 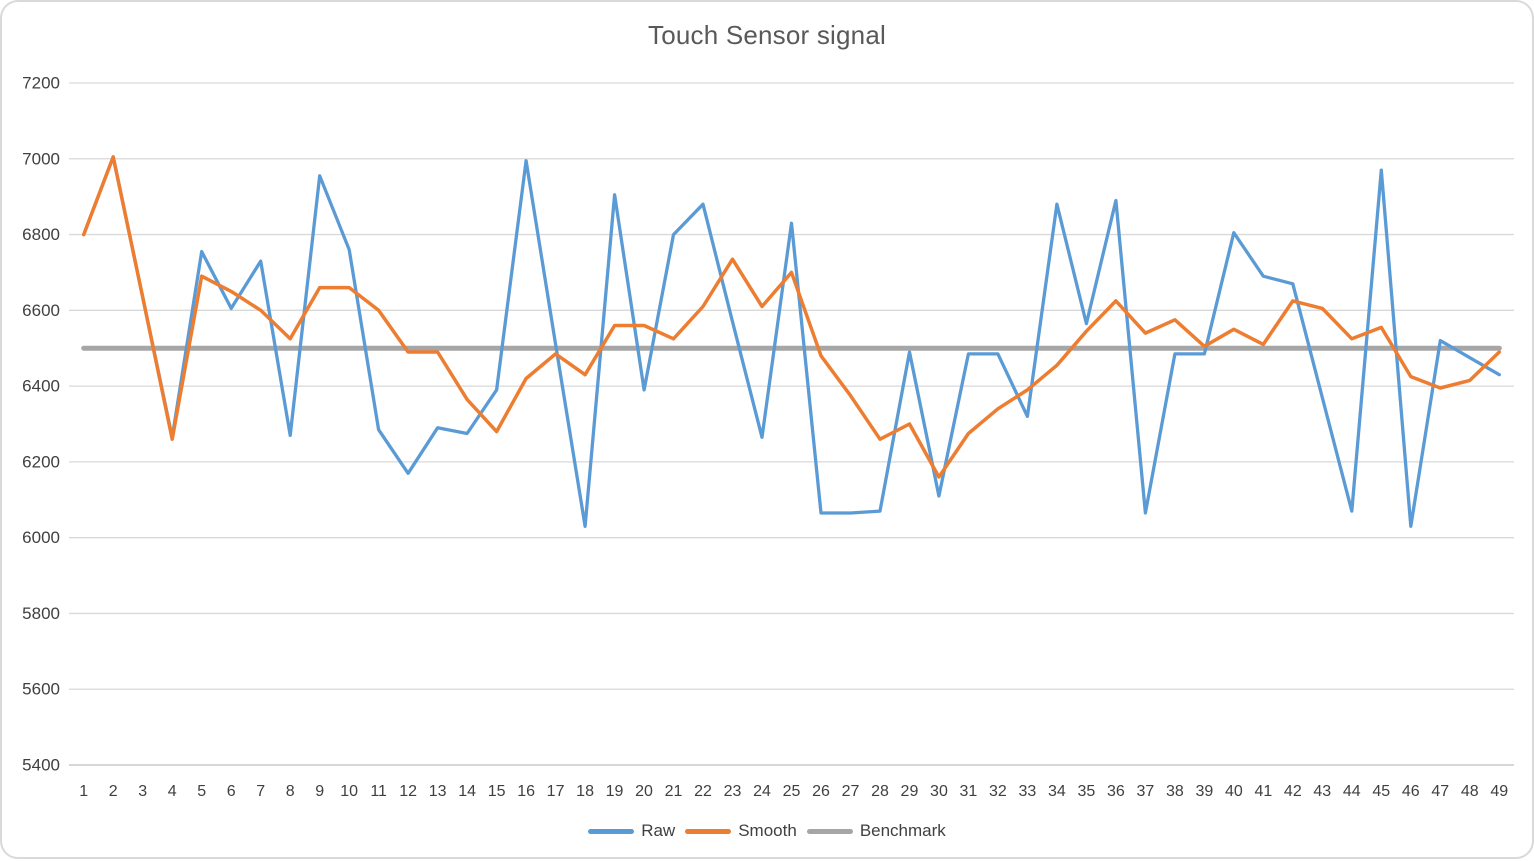 I want to click on x-tick-label: 10, so click(x=349, y=791).